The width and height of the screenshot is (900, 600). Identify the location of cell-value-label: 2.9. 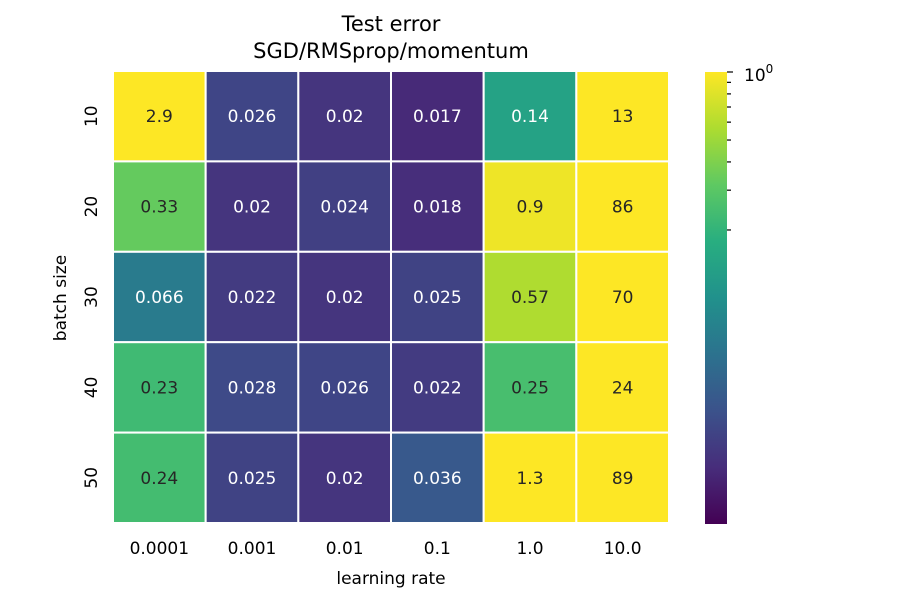
(159, 117).